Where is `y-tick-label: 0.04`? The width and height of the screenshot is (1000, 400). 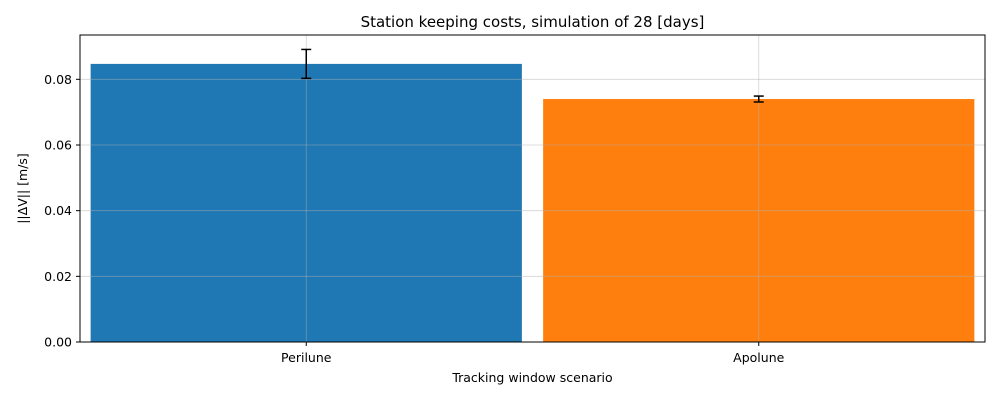
y-tick-label: 0.04 is located at coordinates (58, 210).